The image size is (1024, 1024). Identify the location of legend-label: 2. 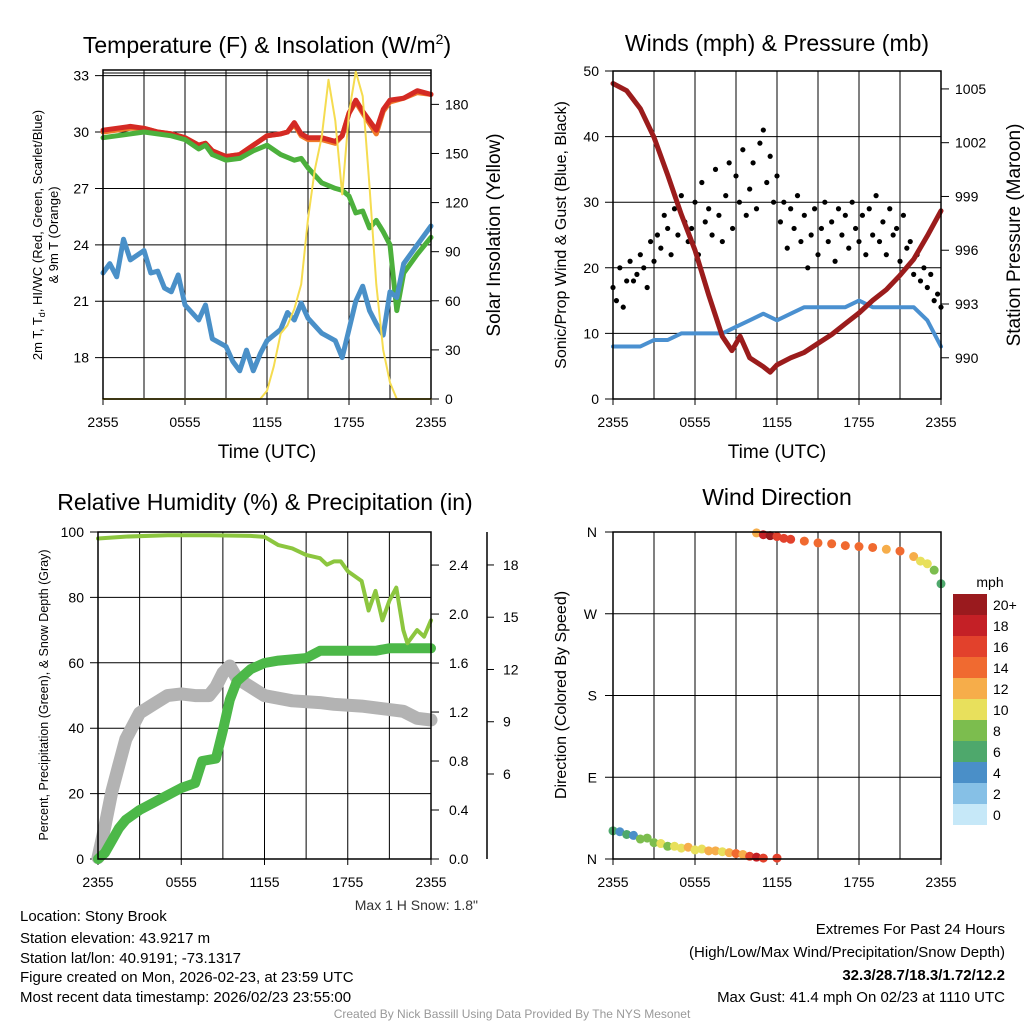
(997, 794).